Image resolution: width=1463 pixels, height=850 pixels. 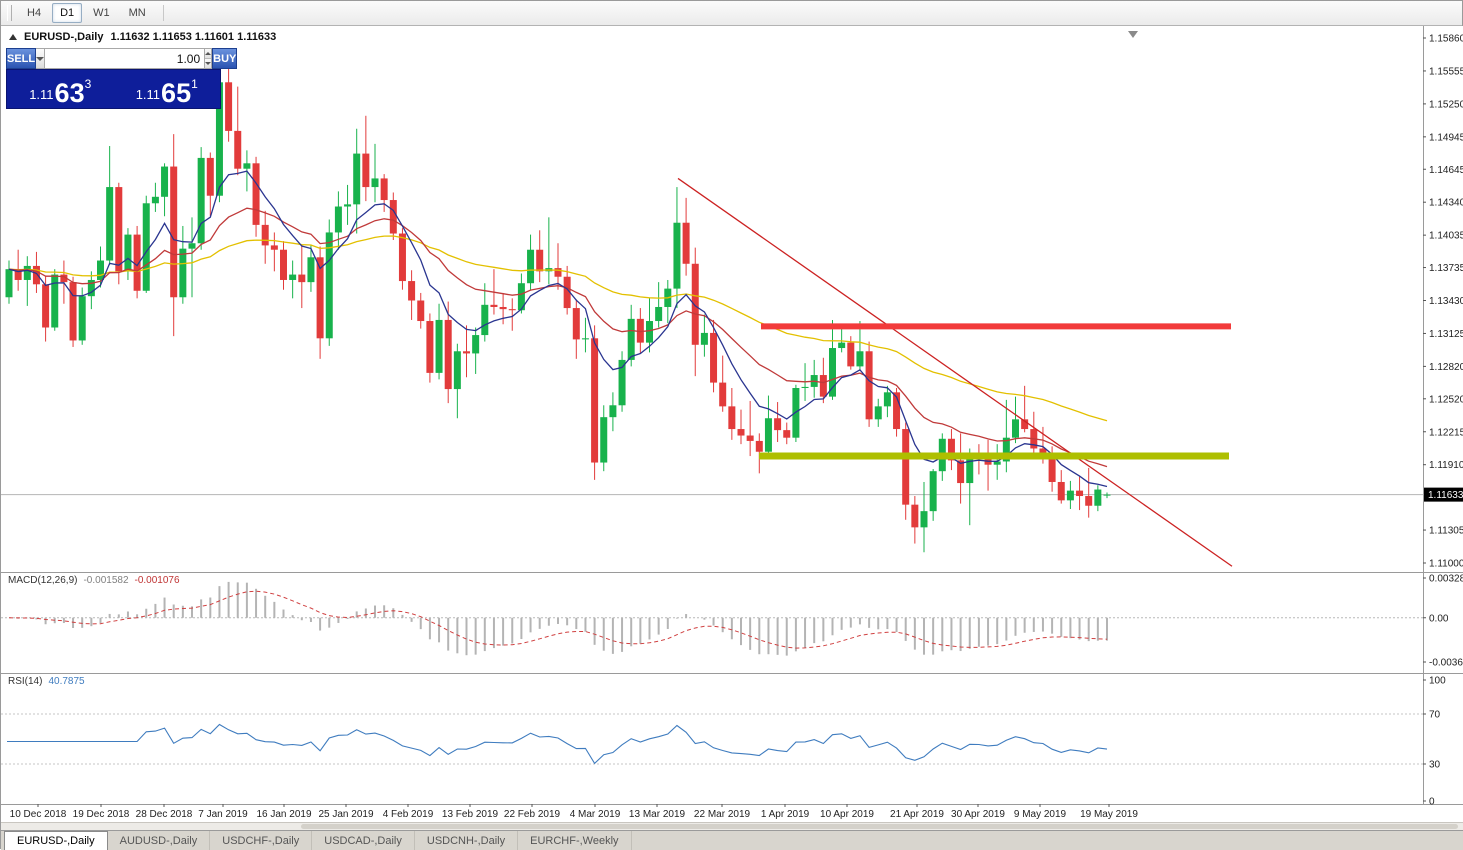 I want to click on svg-text: 1.11633, so click(x=1445, y=495).